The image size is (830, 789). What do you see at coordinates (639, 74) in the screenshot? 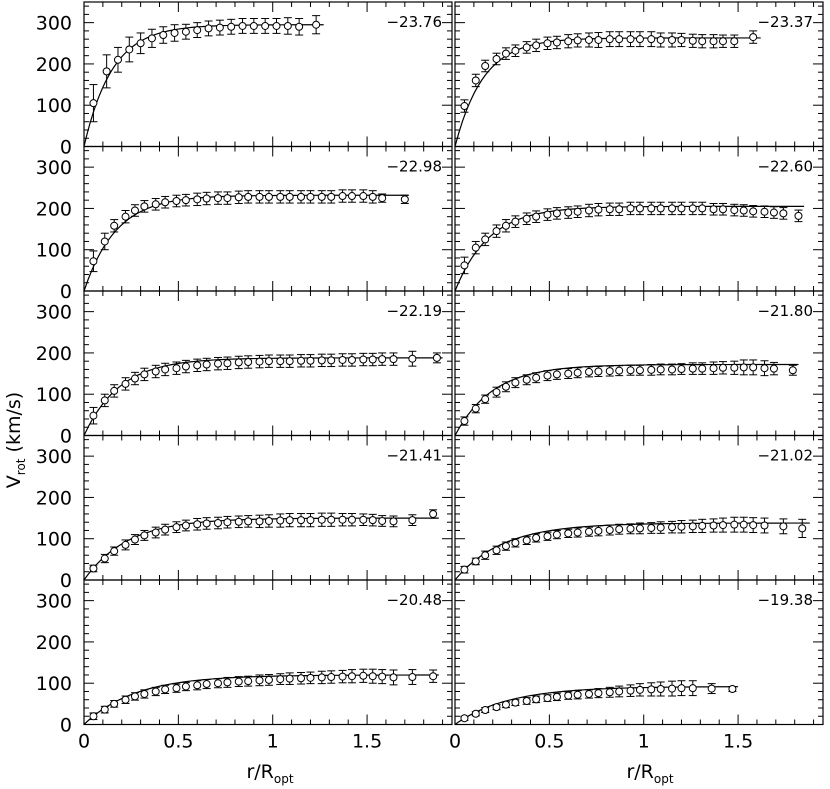
I see `panel-1: −23.37` at bounding box center [639, 74].